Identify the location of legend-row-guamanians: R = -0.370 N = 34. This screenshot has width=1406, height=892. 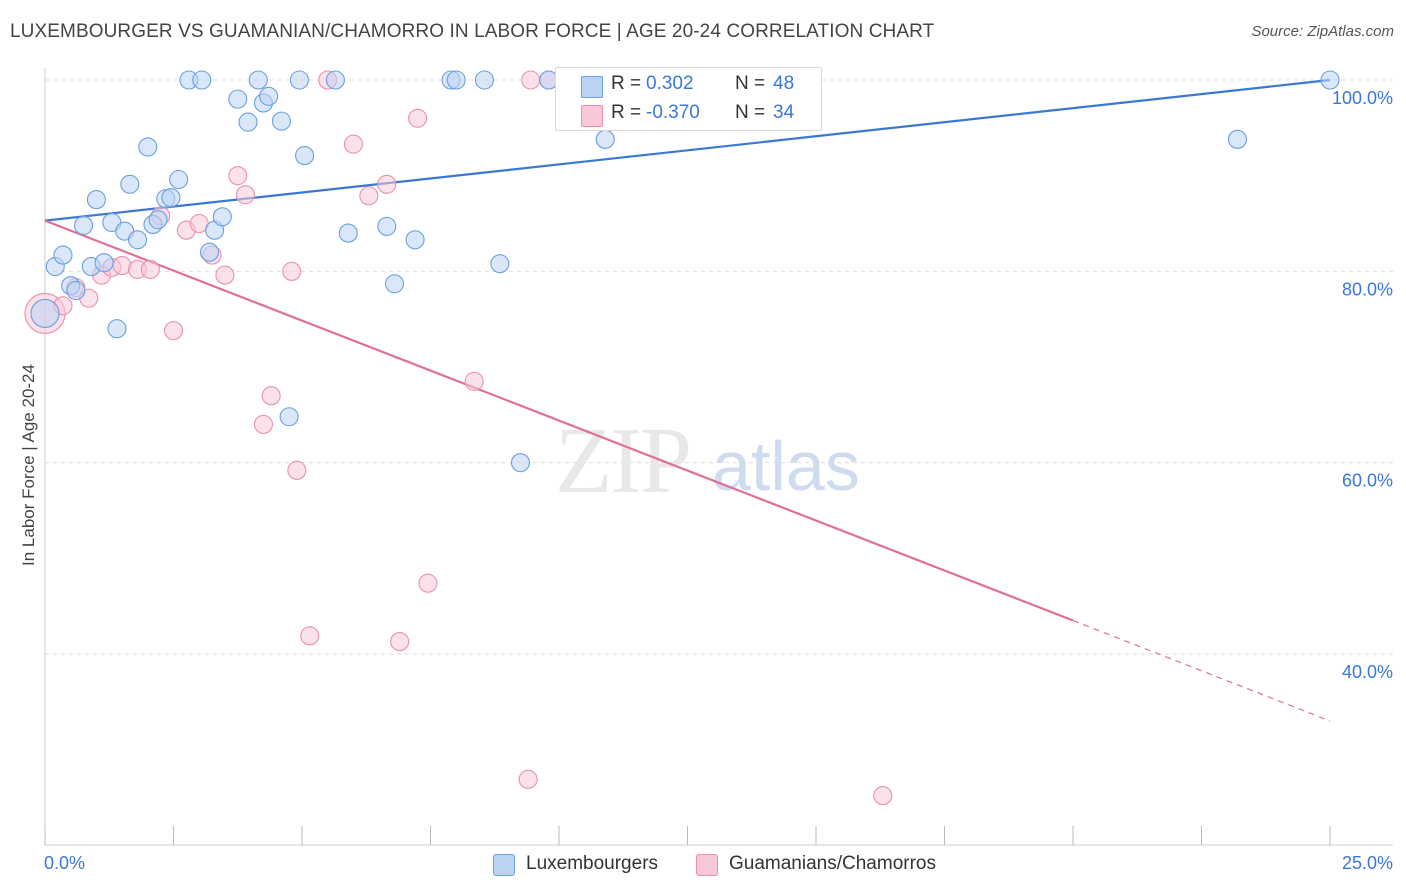
(688, 114).